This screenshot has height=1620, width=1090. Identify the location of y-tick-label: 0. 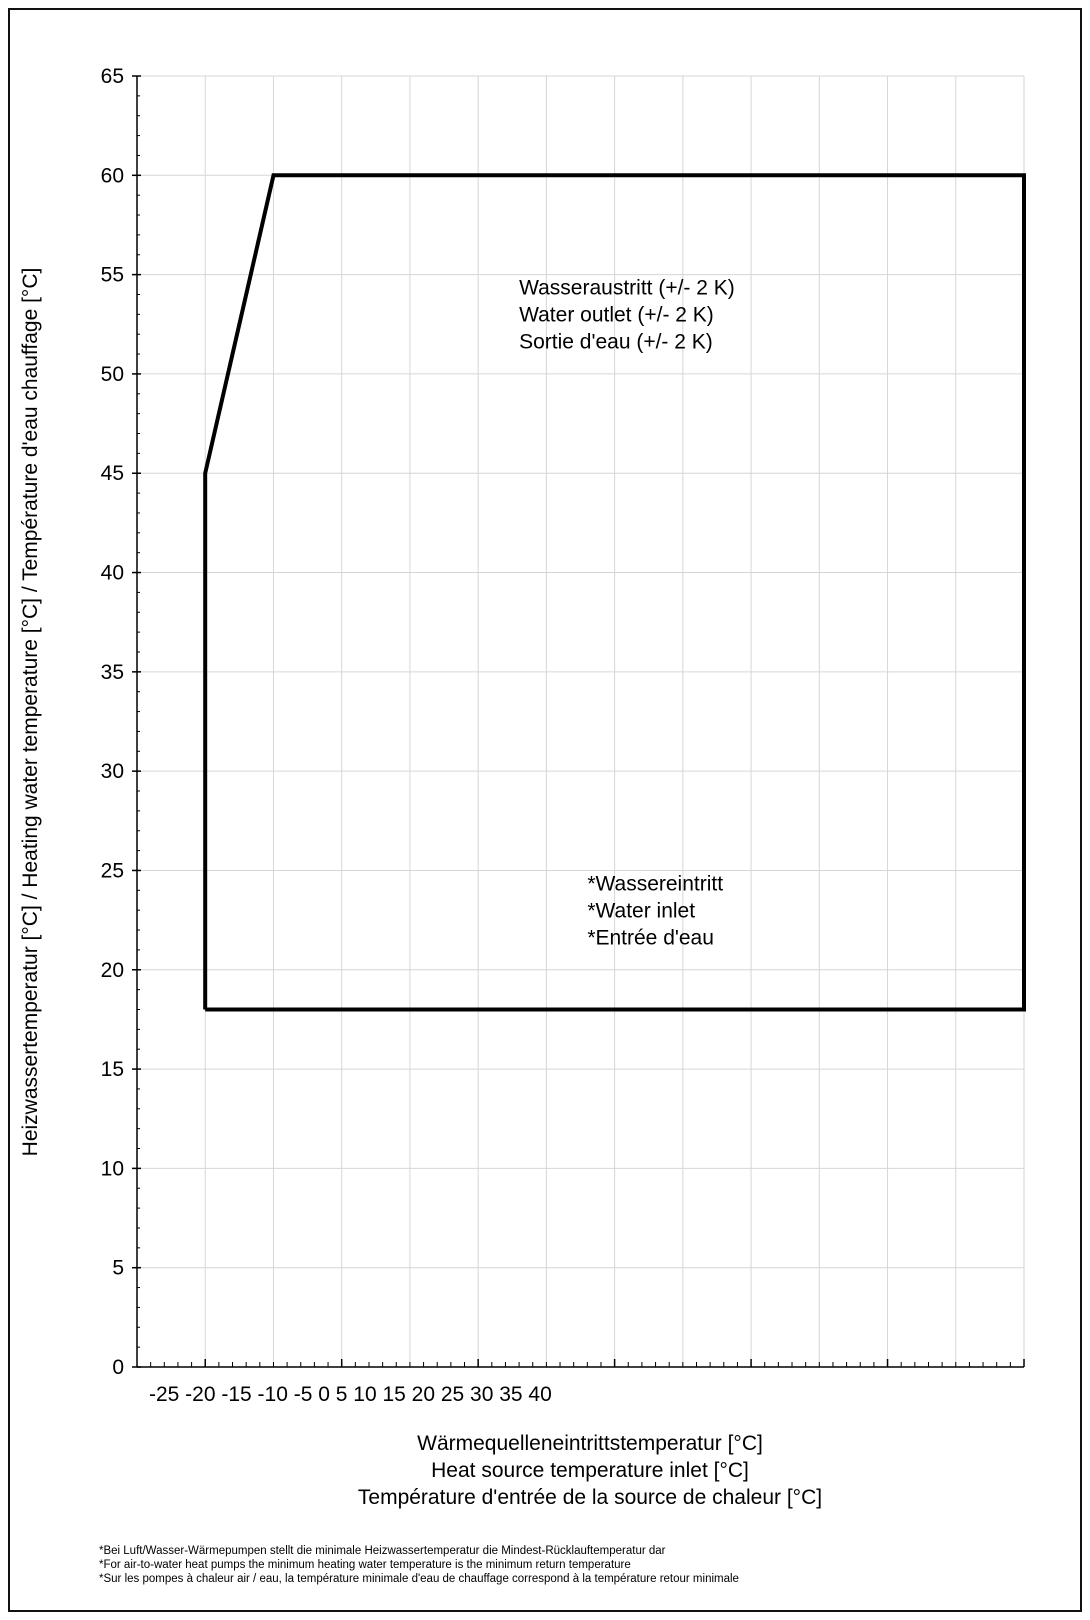
(118, 1367).